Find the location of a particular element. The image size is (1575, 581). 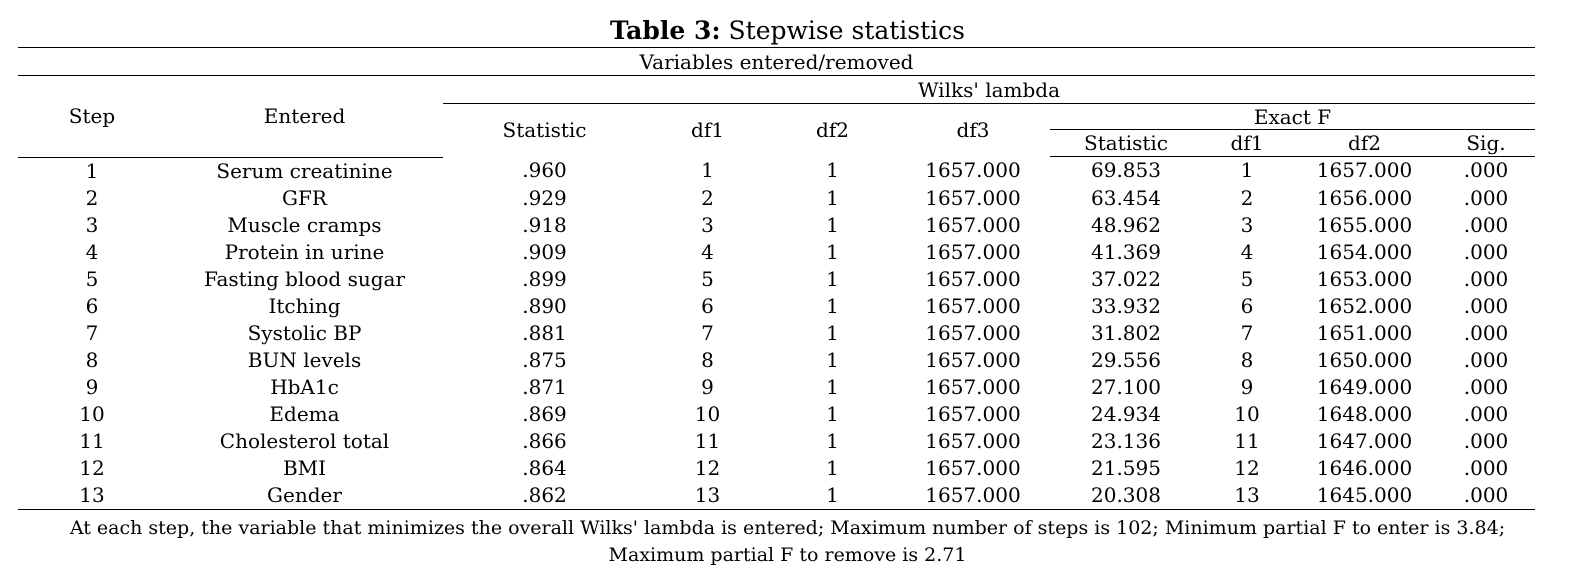

cell-f-statistic: 21.595 is located at coordinates (1126, 467).